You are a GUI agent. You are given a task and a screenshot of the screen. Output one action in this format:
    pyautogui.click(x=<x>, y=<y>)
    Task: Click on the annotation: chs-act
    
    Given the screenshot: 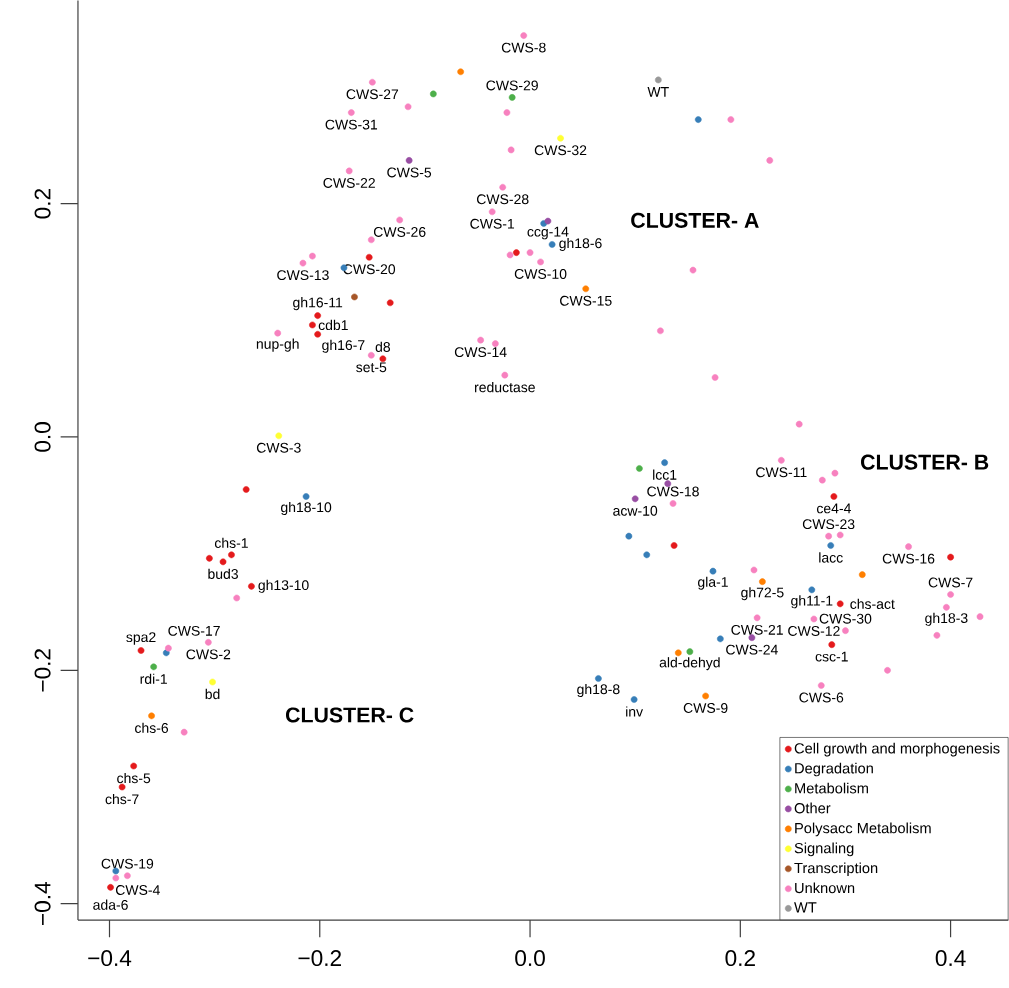 What is the action you would take?
    pyautogui.click(x=872, y=603)
    